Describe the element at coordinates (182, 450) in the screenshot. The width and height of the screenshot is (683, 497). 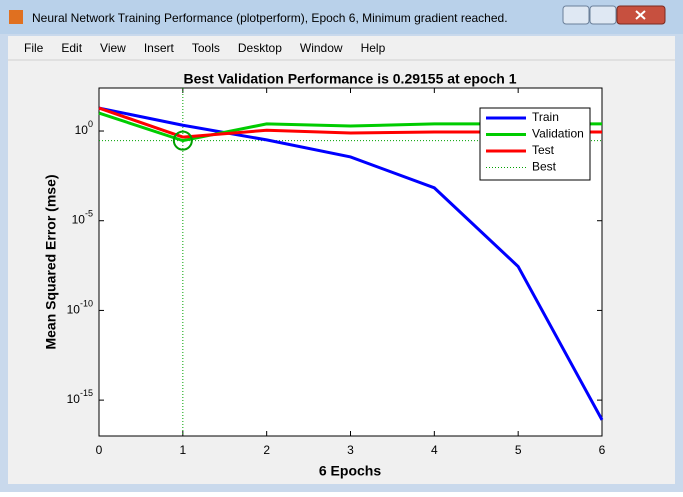
I see `x-tick-label: 1` at that location.